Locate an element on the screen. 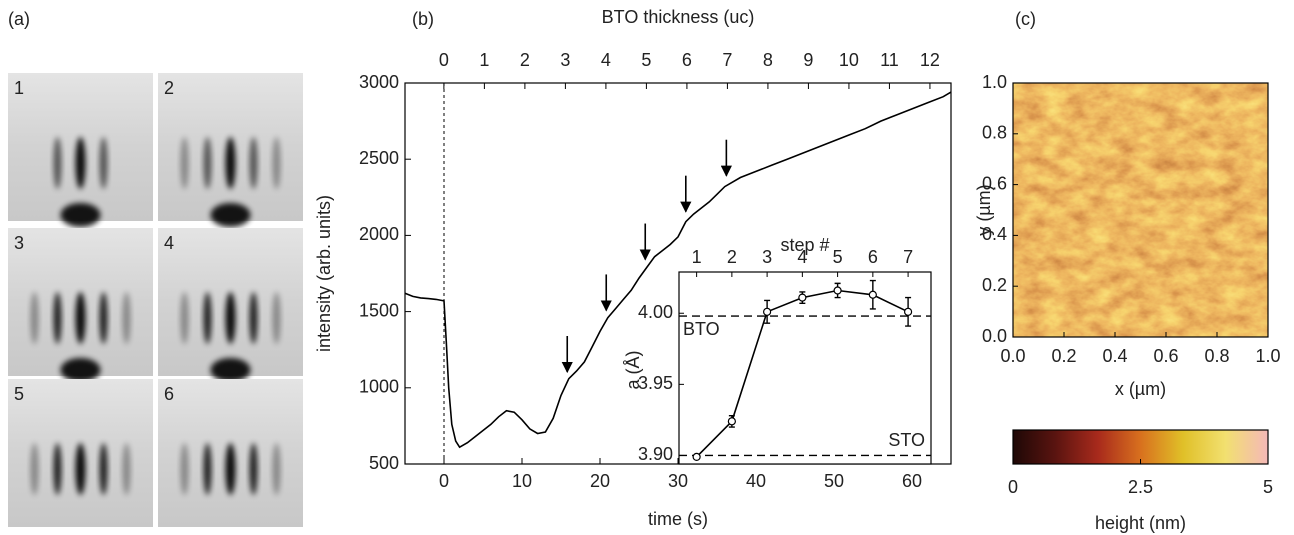 This screenshot has width=1294, height=535. x2-tick-label: 0 is located at coordinates (444, 60).